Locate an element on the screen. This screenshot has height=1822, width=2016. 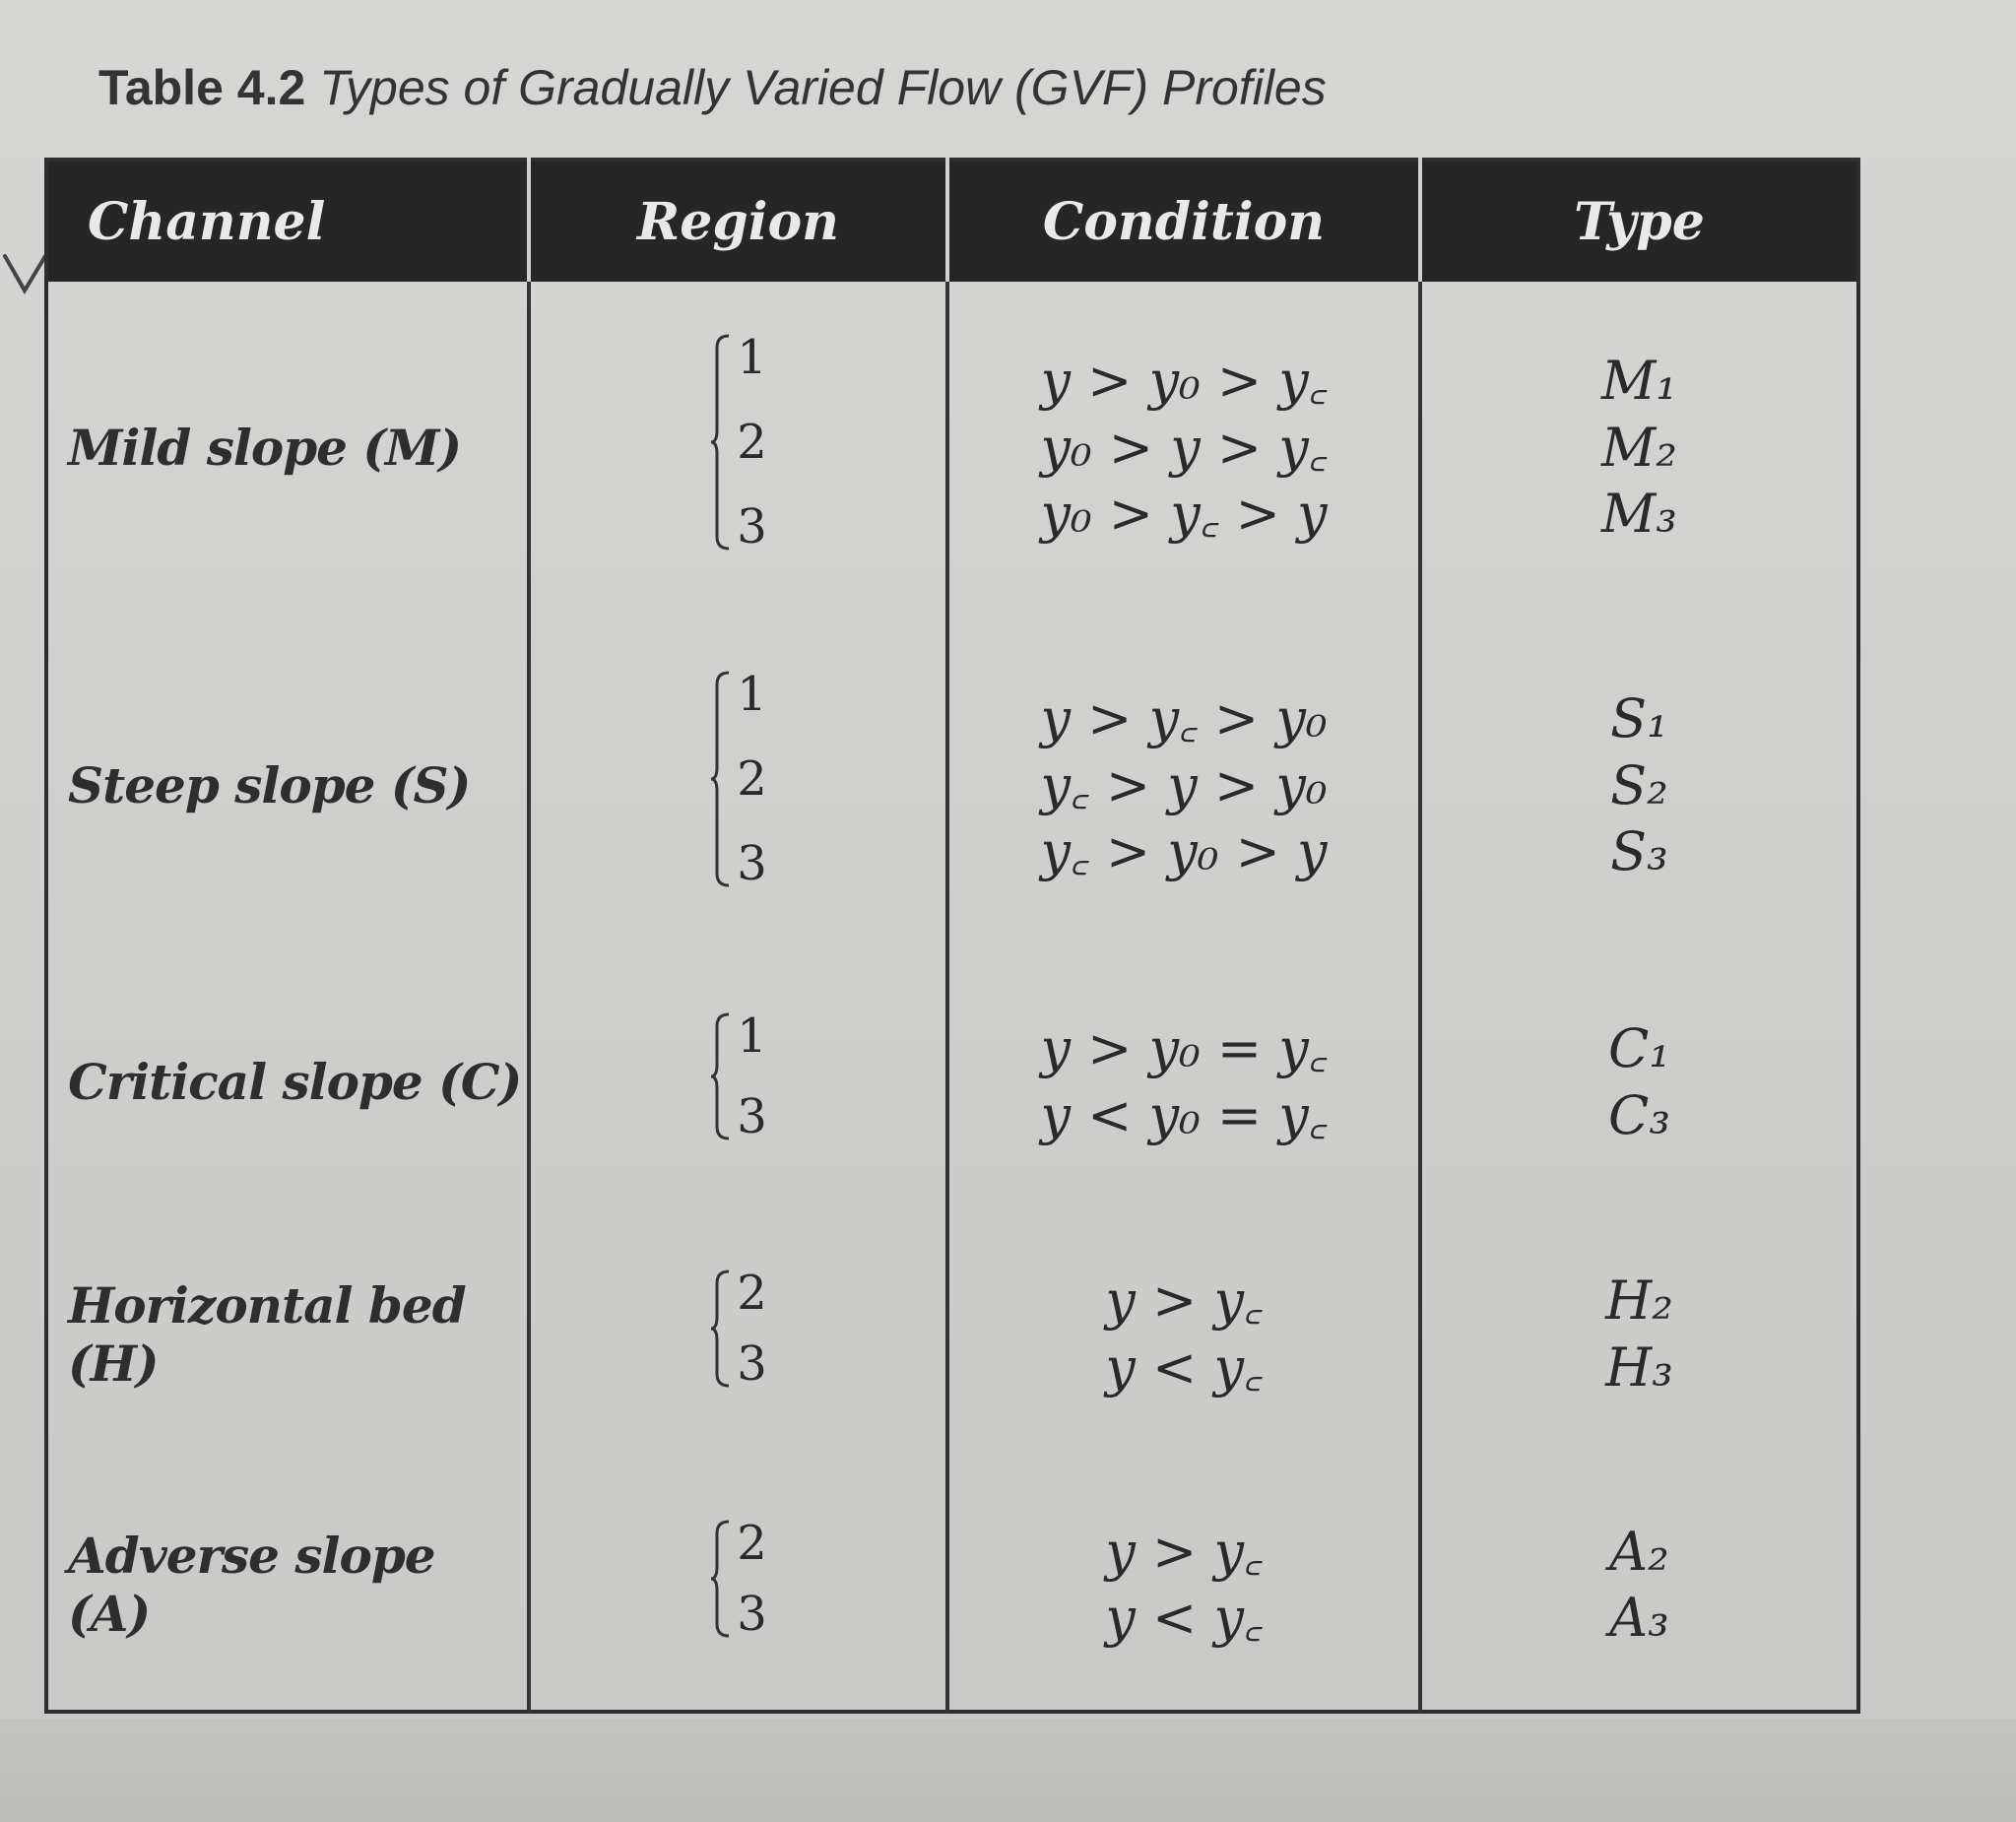
profile-type-label: C₃ is located at coordinates (1639, 1115).